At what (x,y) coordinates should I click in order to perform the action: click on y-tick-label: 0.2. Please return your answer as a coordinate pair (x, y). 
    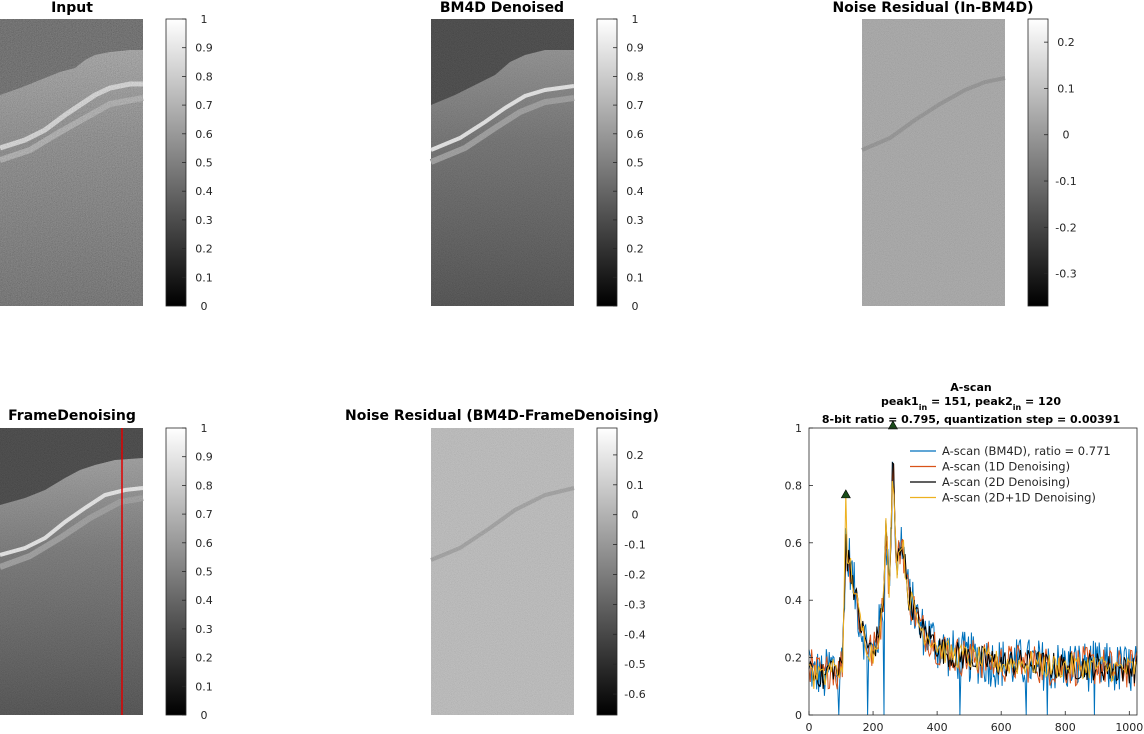
    Looking at the image, I should click on (794, 658).